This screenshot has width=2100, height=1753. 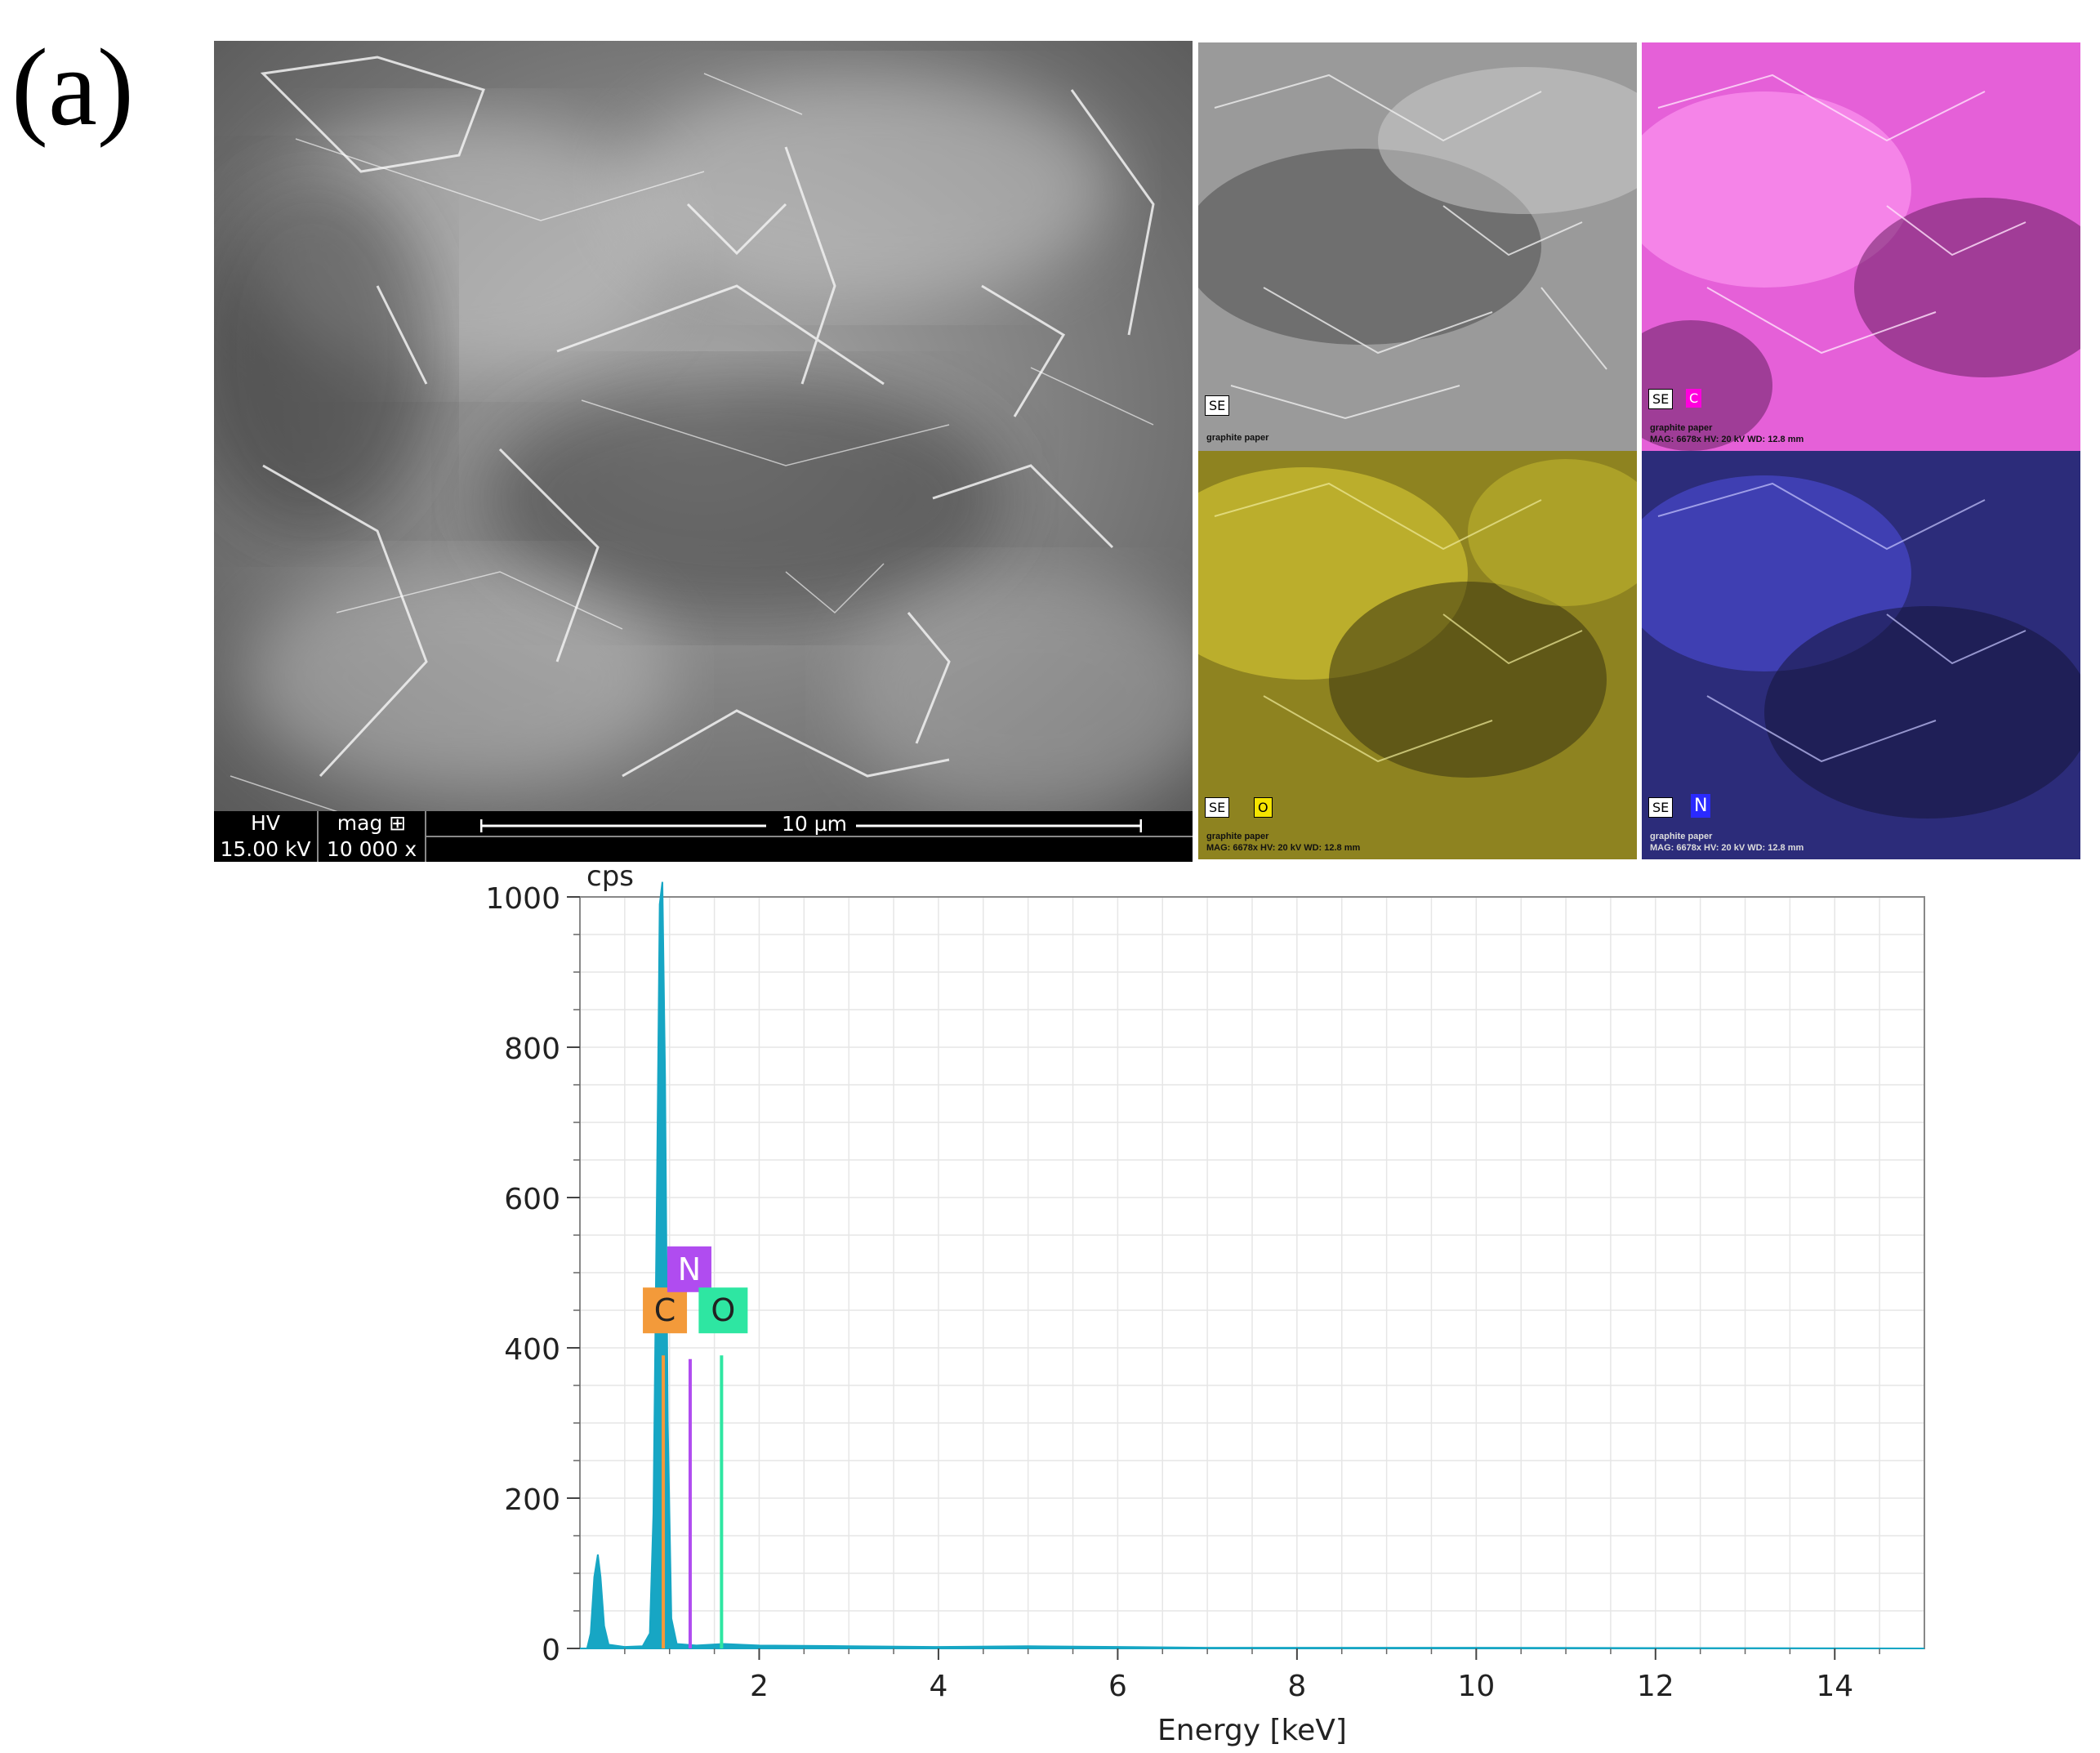 I want to click on y-tick-label: 1000, so click(x=522, y=899).